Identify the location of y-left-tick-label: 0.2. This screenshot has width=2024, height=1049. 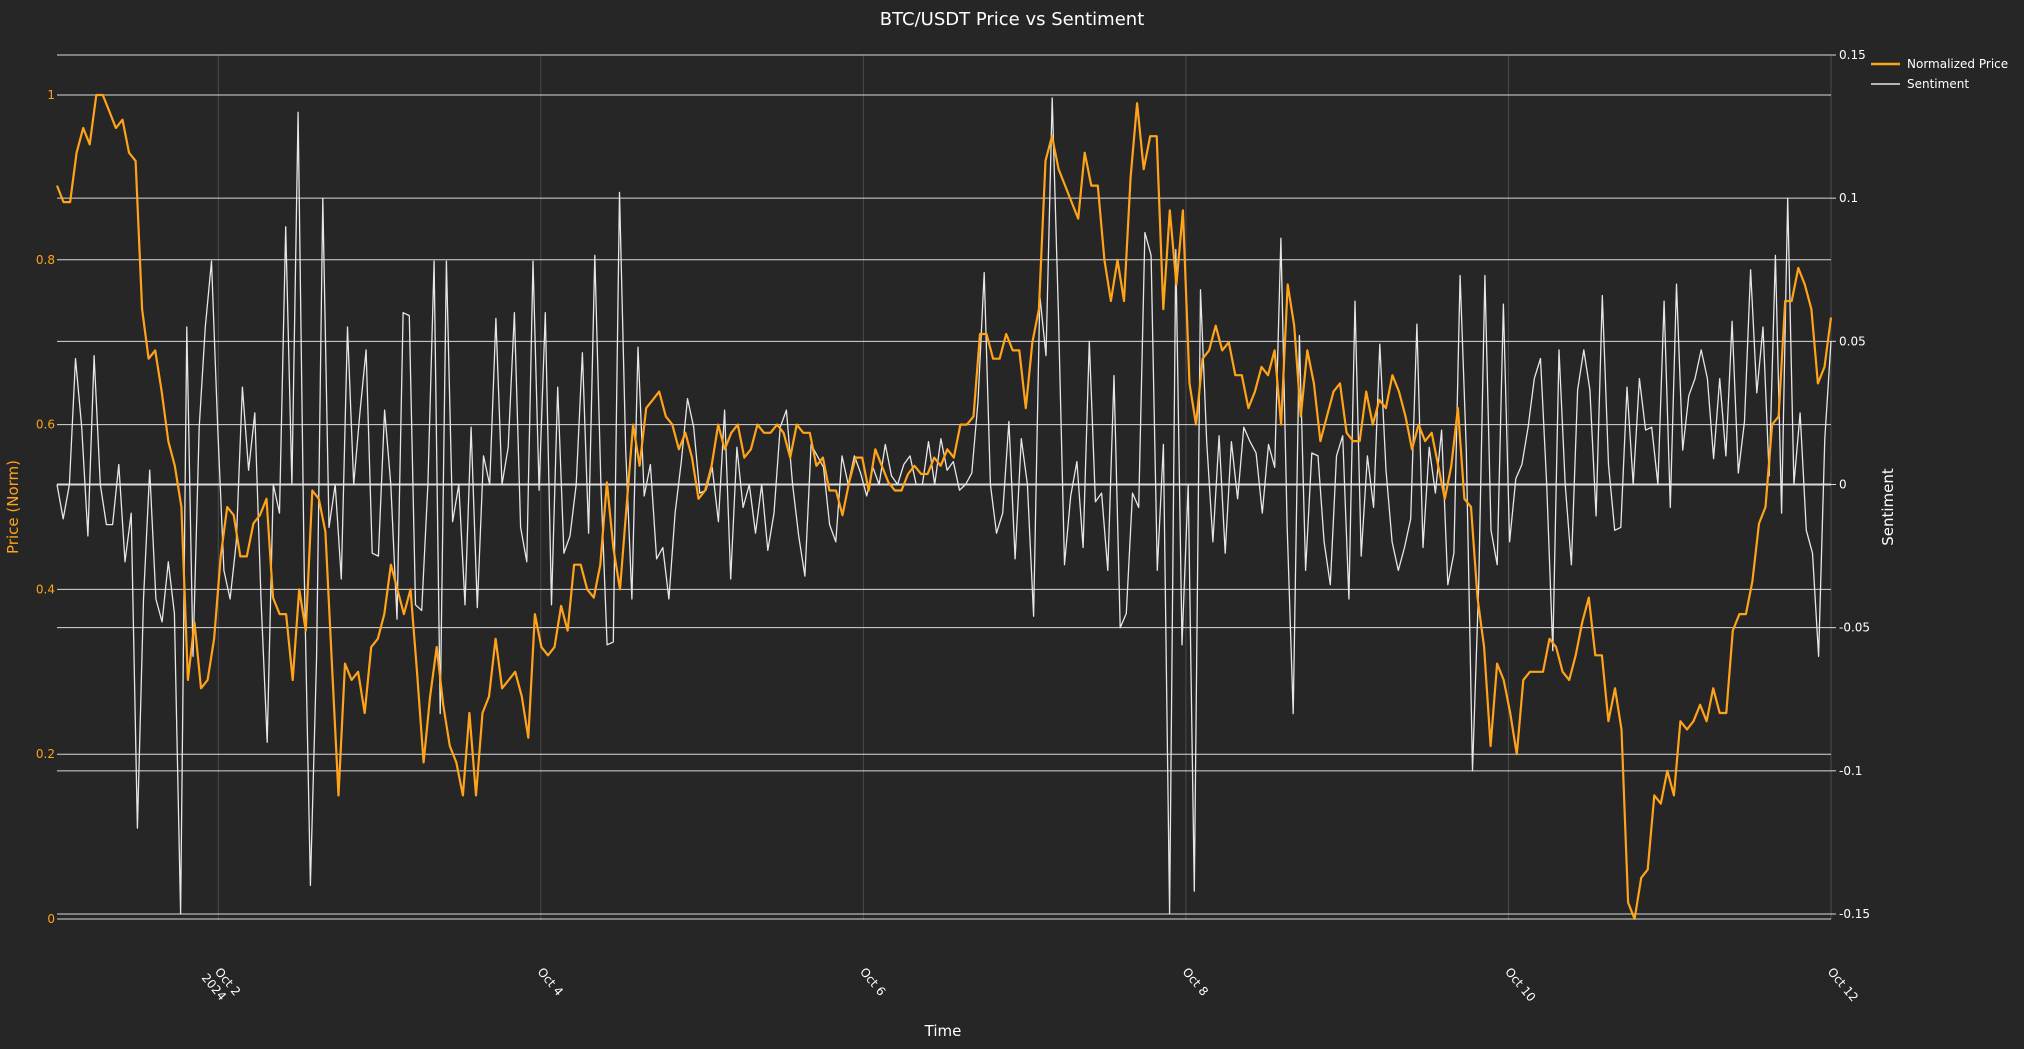
(45, 754).